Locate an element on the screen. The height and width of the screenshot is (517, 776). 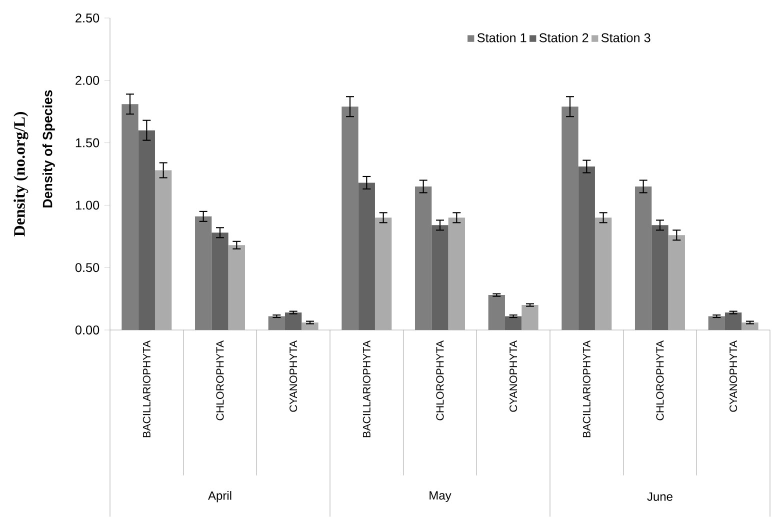
text: June is located at coordinates (659, 496).